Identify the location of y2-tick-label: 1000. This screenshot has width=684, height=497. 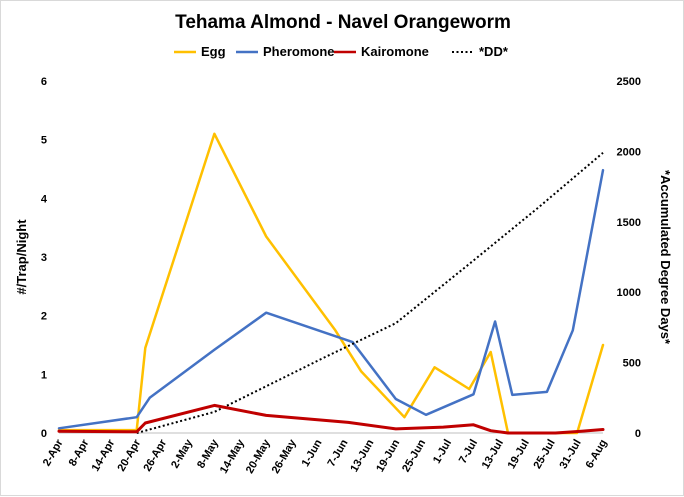
(629, 293).